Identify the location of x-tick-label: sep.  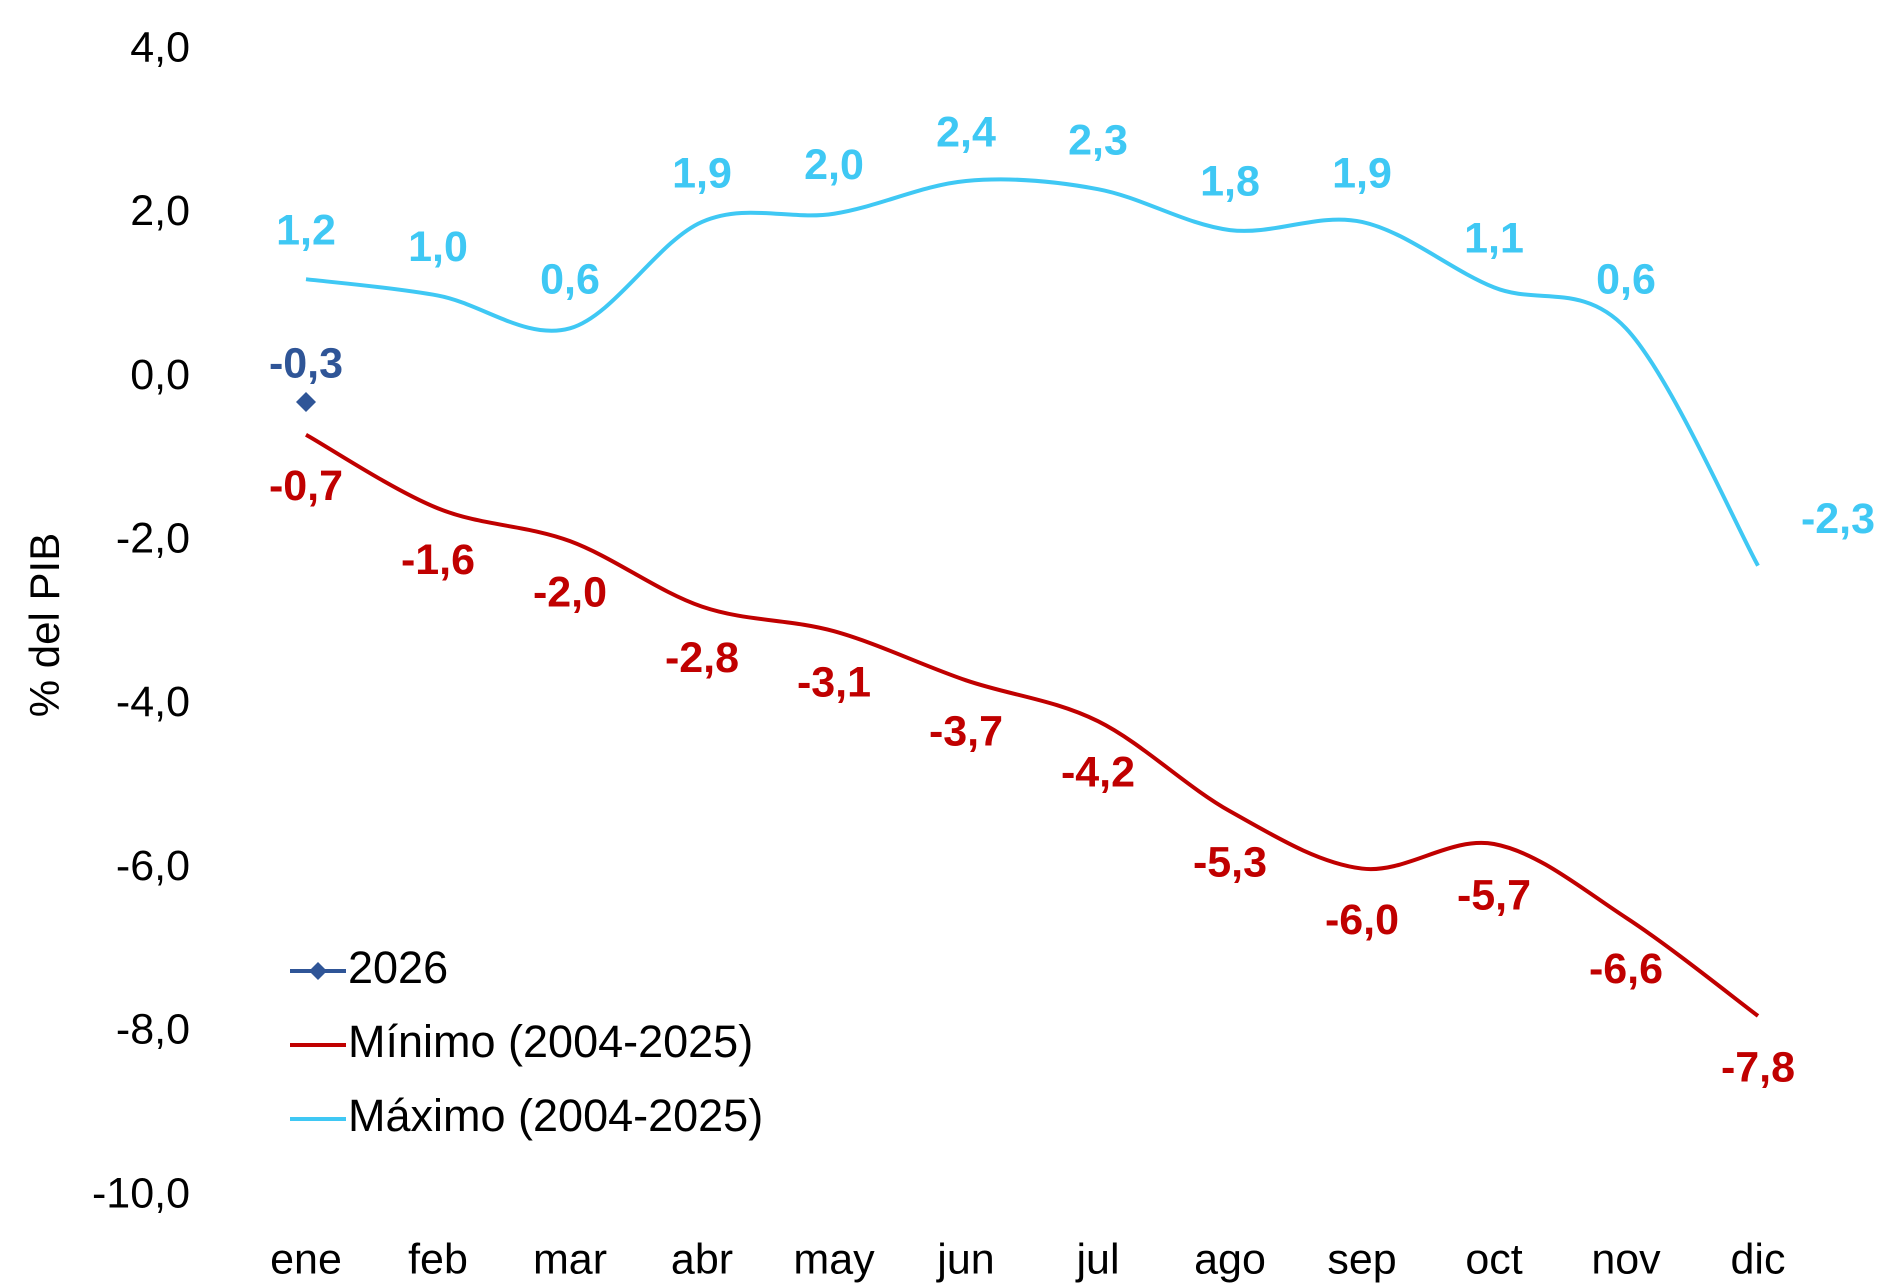
(1361, 1259).